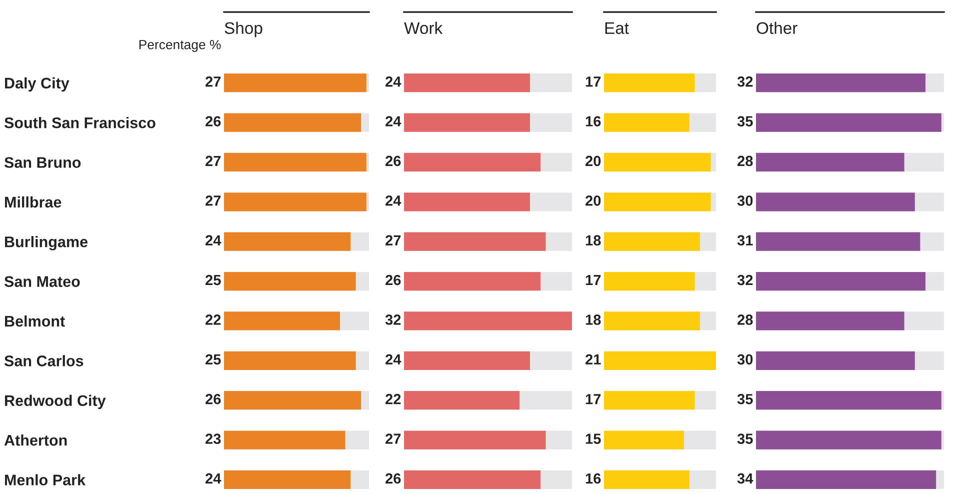  I want to click on y-tick-label: Atherton, so click(35, 440).